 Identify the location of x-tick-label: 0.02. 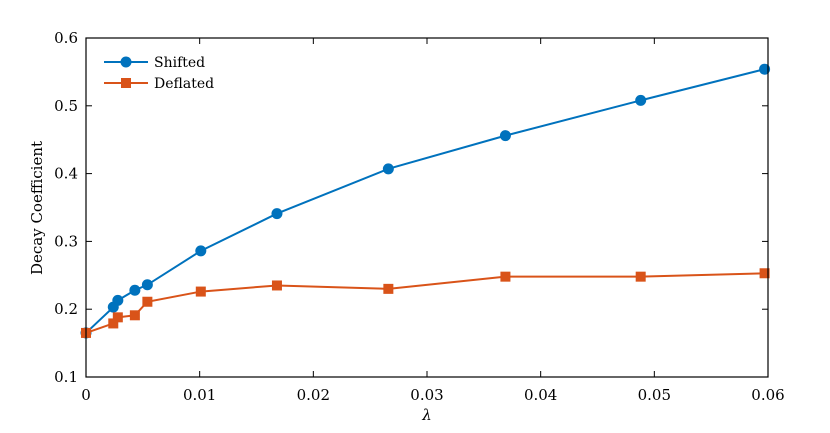
(313, 395).